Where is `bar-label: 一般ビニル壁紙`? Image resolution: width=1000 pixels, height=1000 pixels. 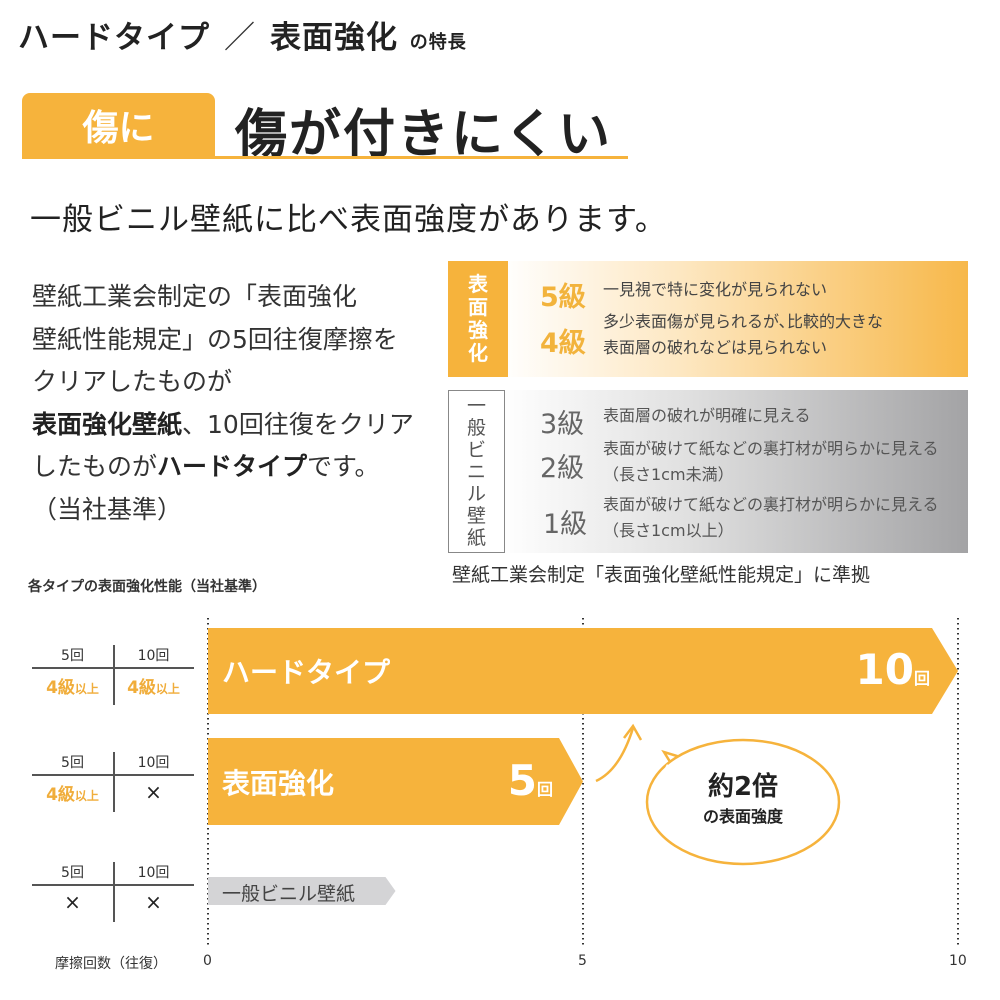
bar-label: 一般ビニル壁紙 is located at coordinates (289, 894).